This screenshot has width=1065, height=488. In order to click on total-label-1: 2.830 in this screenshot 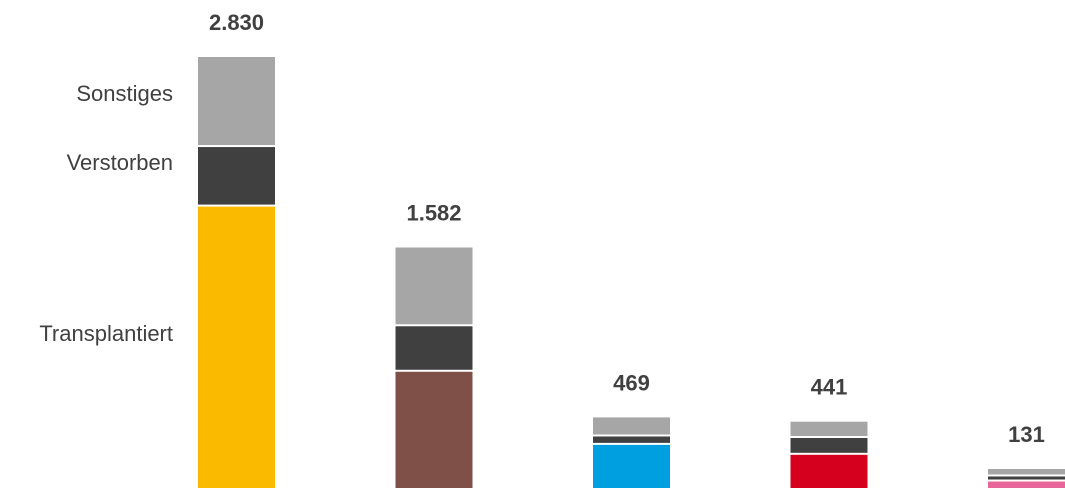, I will do `click(236, 22)`.